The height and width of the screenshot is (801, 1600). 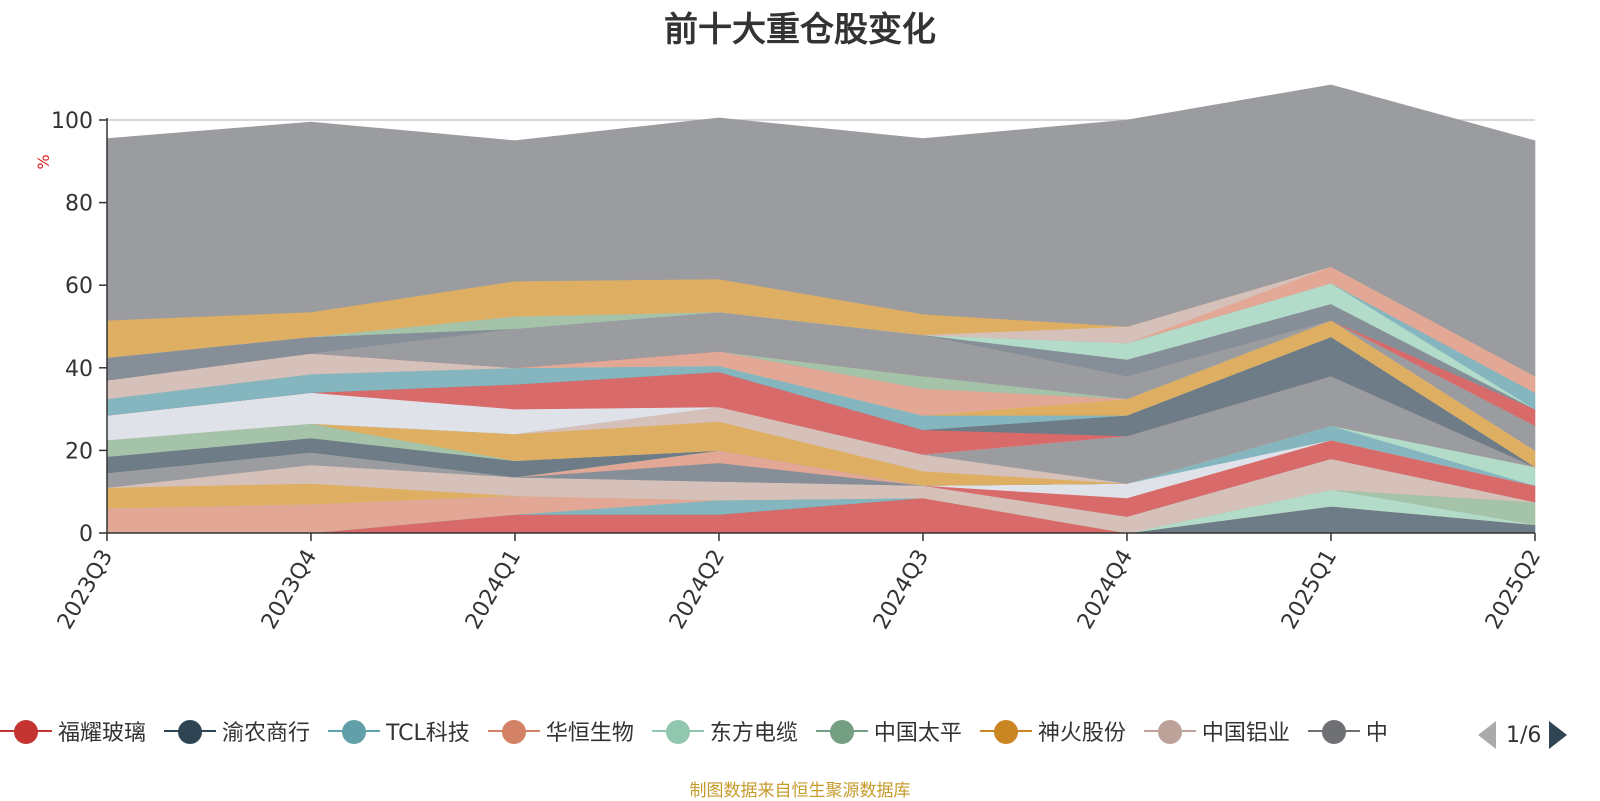 What do you see at coordinates (697, 590) in the screenshot?
I see `x-tick-label: 2024Q2` at bounding box center [697, 590].